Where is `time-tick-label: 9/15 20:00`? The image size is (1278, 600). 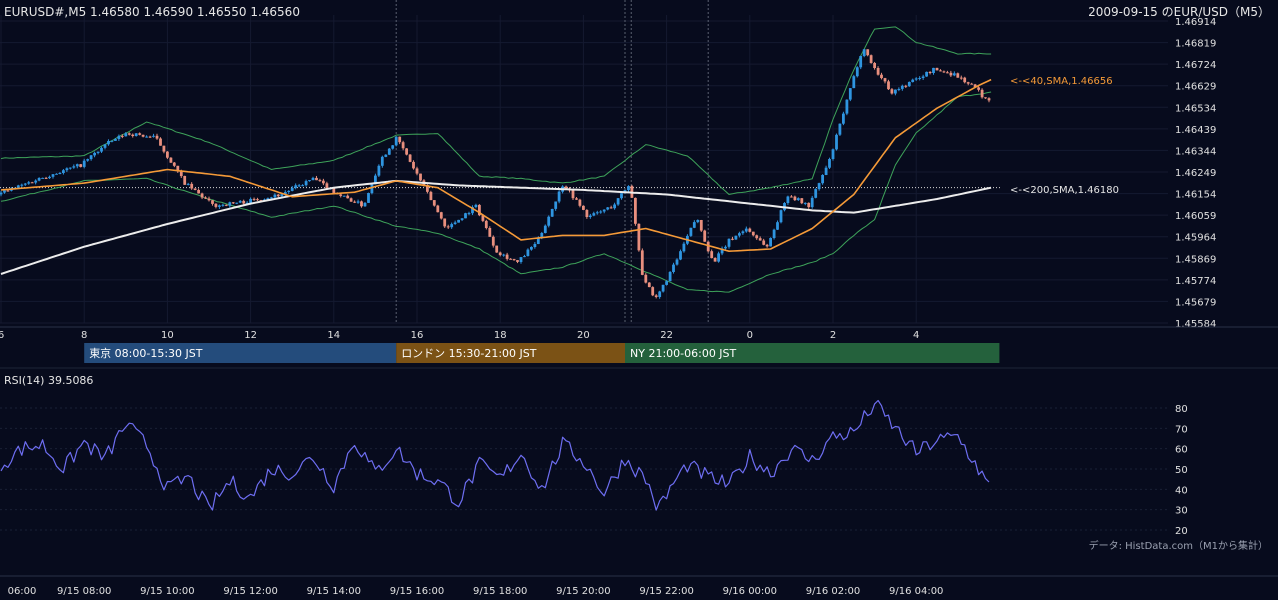 time-tick-label: 9/15 20:00 is located at coordinates (583, 591).